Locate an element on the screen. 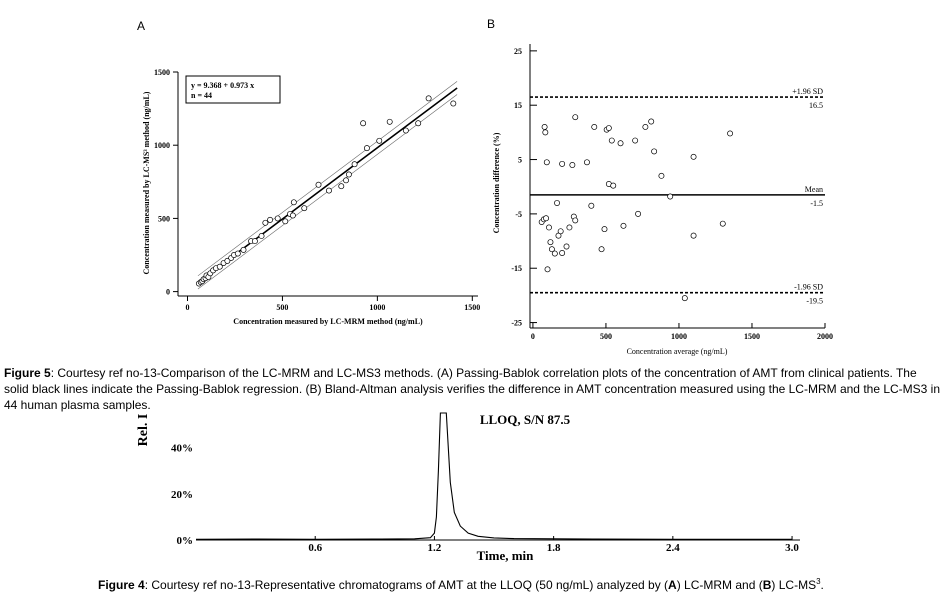 The height and width of the screenshot is (611, 945). chart-c-x-tick-label: 2.4 is located at coordinates (673, 548).